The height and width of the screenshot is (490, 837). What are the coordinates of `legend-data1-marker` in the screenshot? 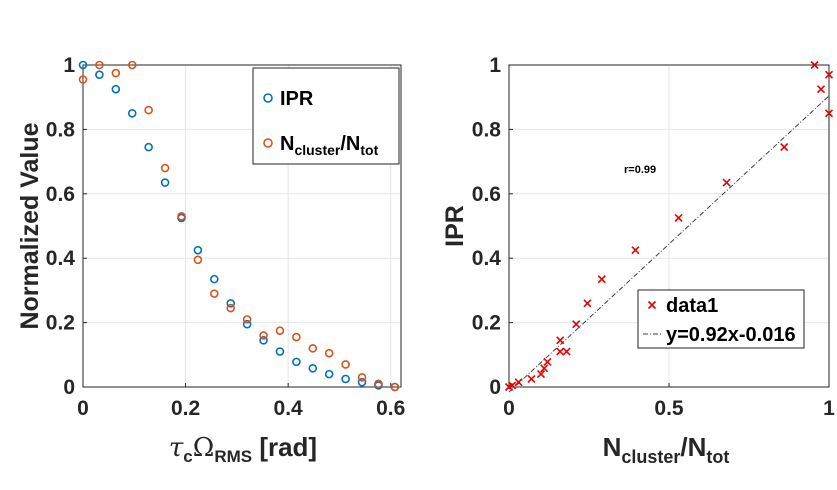 It's located at (652, 305).